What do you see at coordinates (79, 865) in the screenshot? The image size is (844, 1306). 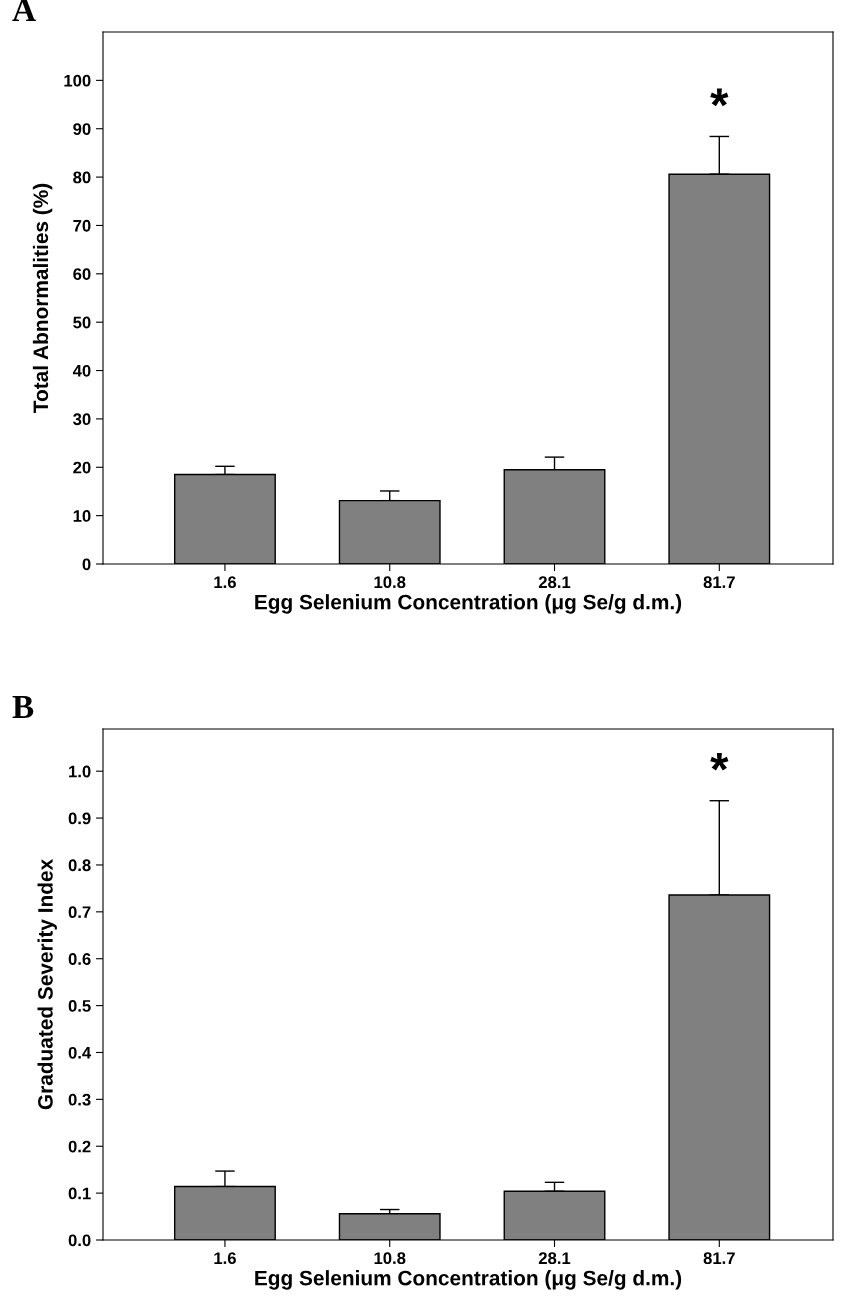 I see `y-tick-label: 0.8` at bounding box center [79, 865].